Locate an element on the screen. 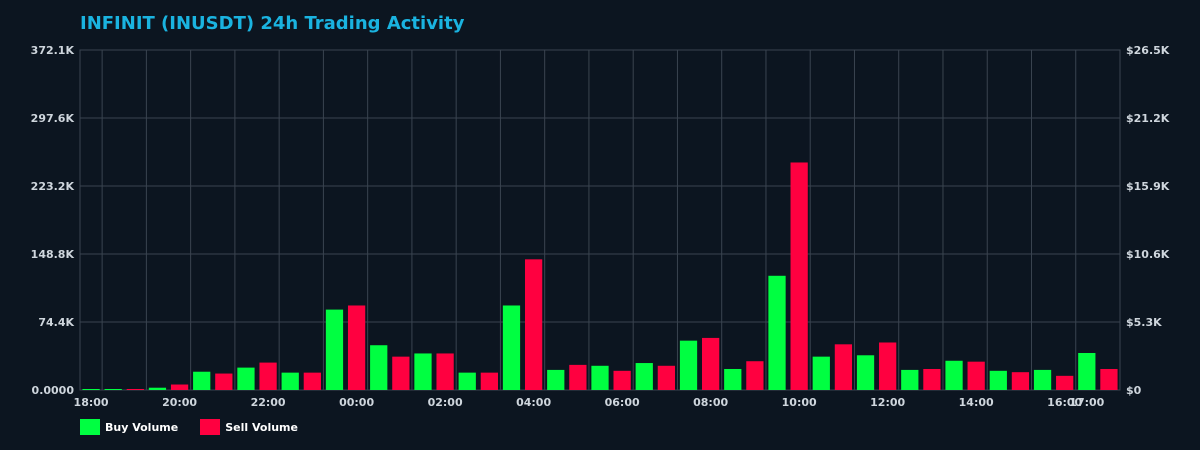 The width and height of the screenshot is (1200, 450). y-right-tick-label: $10.6K is located at coordinates (1148, 254).